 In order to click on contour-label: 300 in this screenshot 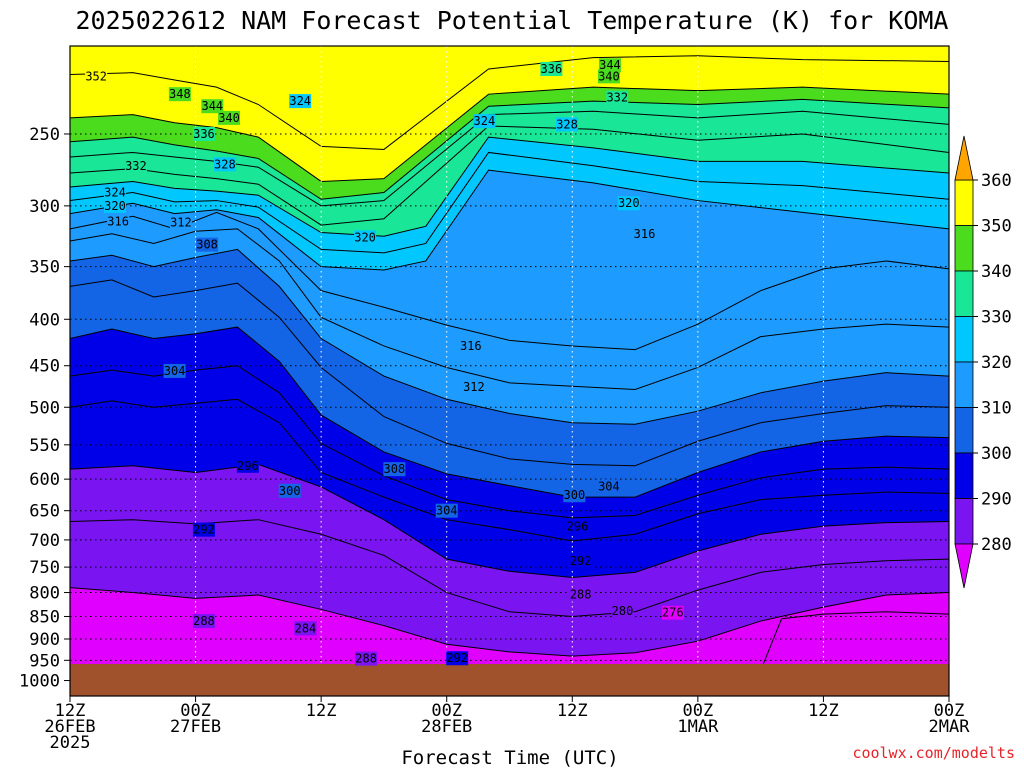, I will do `click(289, 490)`.